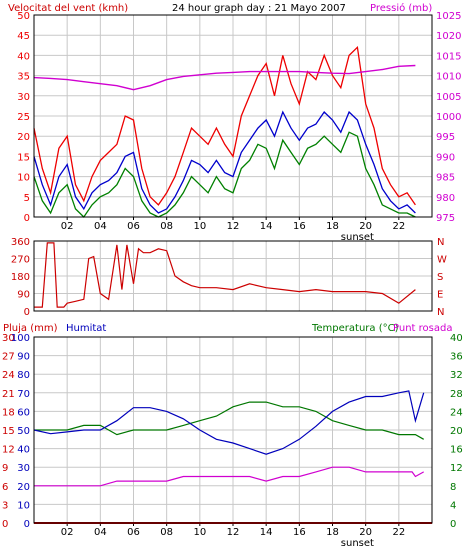  I want to click on compass-label: W, so click(442, 260).